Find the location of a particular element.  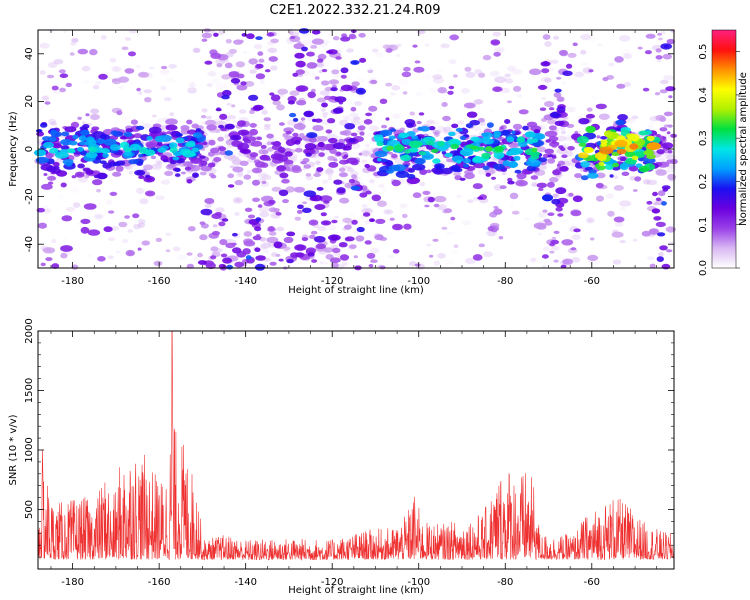

colorbar-ticks: 0.0 0.1 0.2 0.3 0.4 0.5 is located at coordinates (719, 160).